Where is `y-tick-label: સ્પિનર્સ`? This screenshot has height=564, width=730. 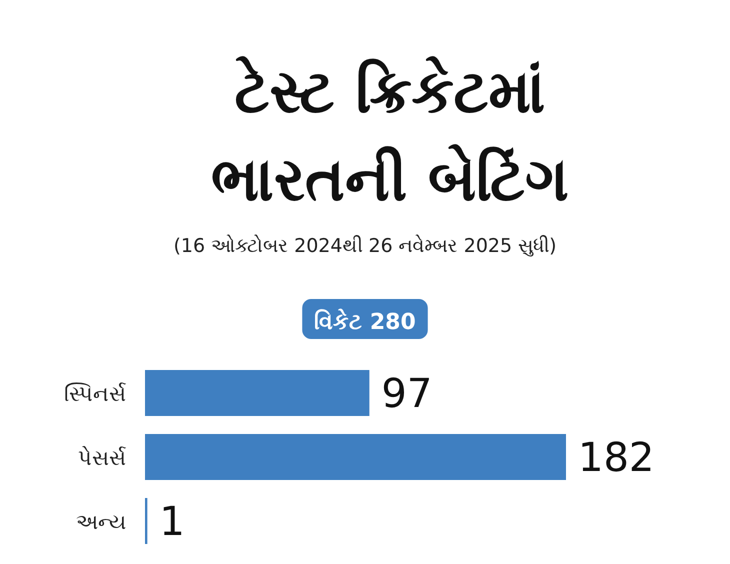 y-tick-label: સ્પિનર્સ is located at coordinates (95, 394).